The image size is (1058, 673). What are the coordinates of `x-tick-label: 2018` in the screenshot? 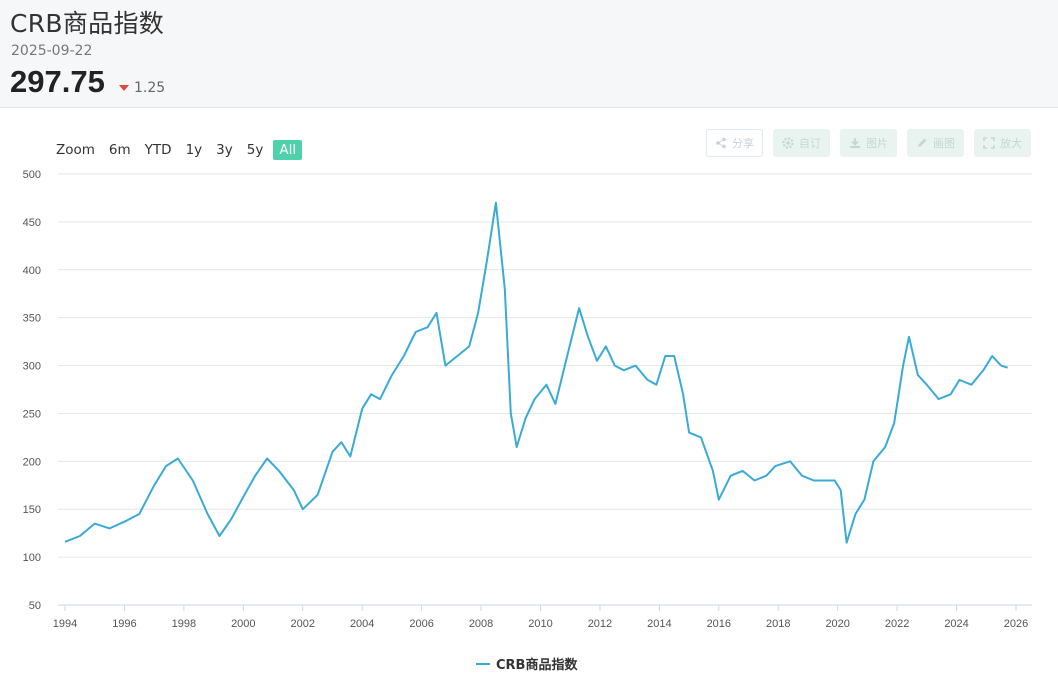 It's located at (778, 624).